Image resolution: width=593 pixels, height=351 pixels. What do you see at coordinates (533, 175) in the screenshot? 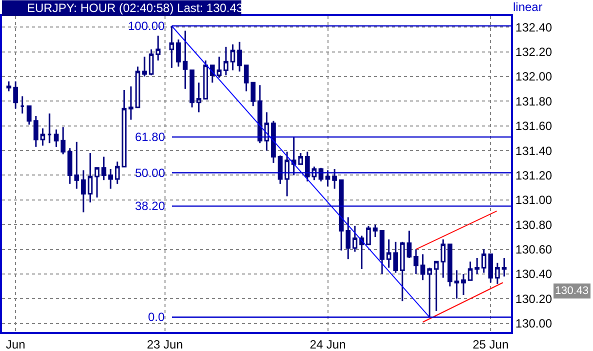
I see `y-tick-label: 131.20` at bounding box center [533, 175].